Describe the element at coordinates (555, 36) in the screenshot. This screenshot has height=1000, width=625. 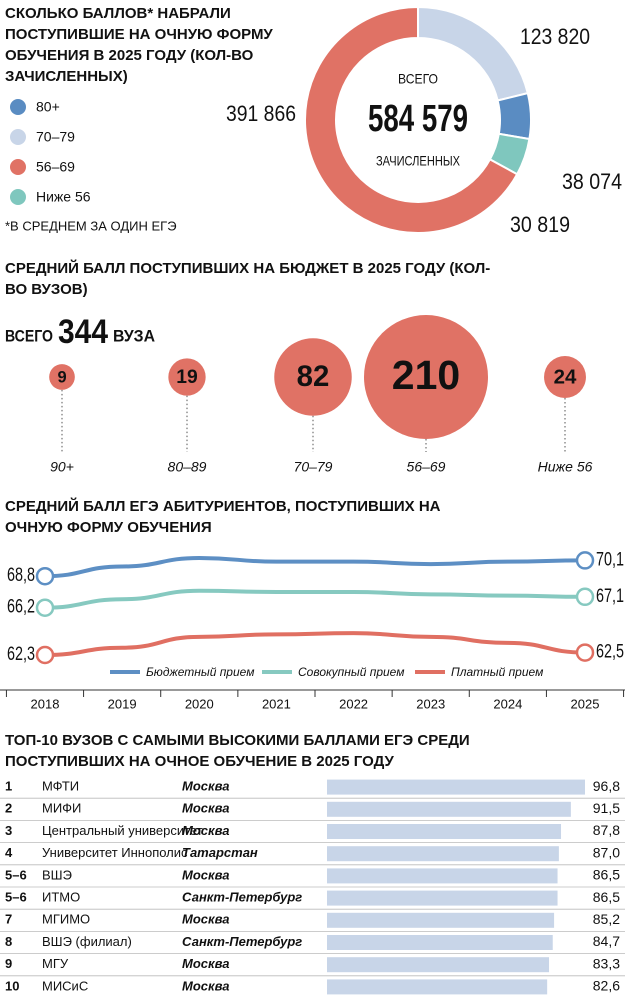
I see `value-label: 123 820` at that location.